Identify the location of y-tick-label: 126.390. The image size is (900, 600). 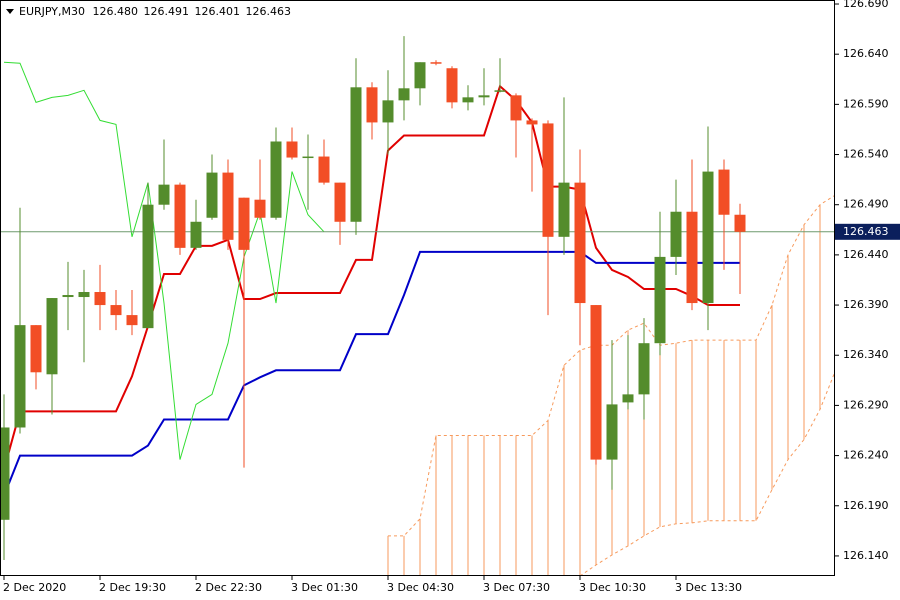
(866, 304).